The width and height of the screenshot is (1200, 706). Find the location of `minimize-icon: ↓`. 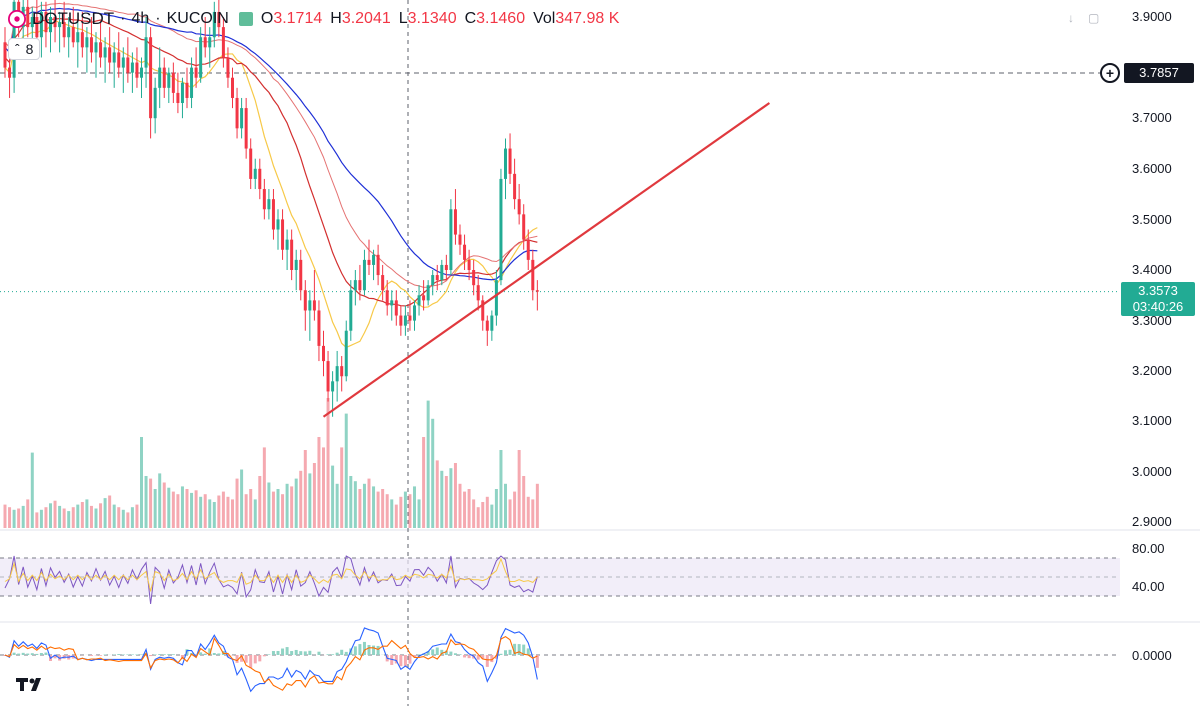

minimize-icon: ↓ is located at coordinates (1071, 18).